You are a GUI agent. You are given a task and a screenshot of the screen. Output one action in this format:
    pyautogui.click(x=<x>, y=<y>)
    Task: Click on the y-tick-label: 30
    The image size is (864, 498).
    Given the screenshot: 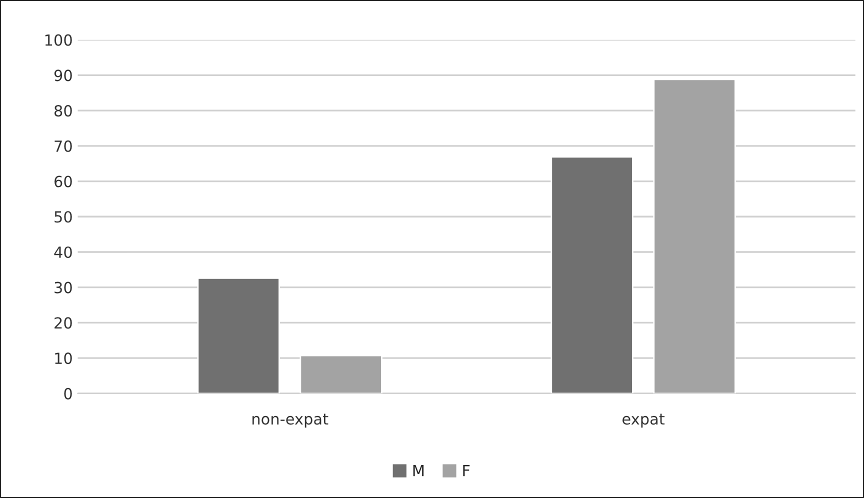 What is the action you would take?
    pyautogui.click(x=63, y=288)
    